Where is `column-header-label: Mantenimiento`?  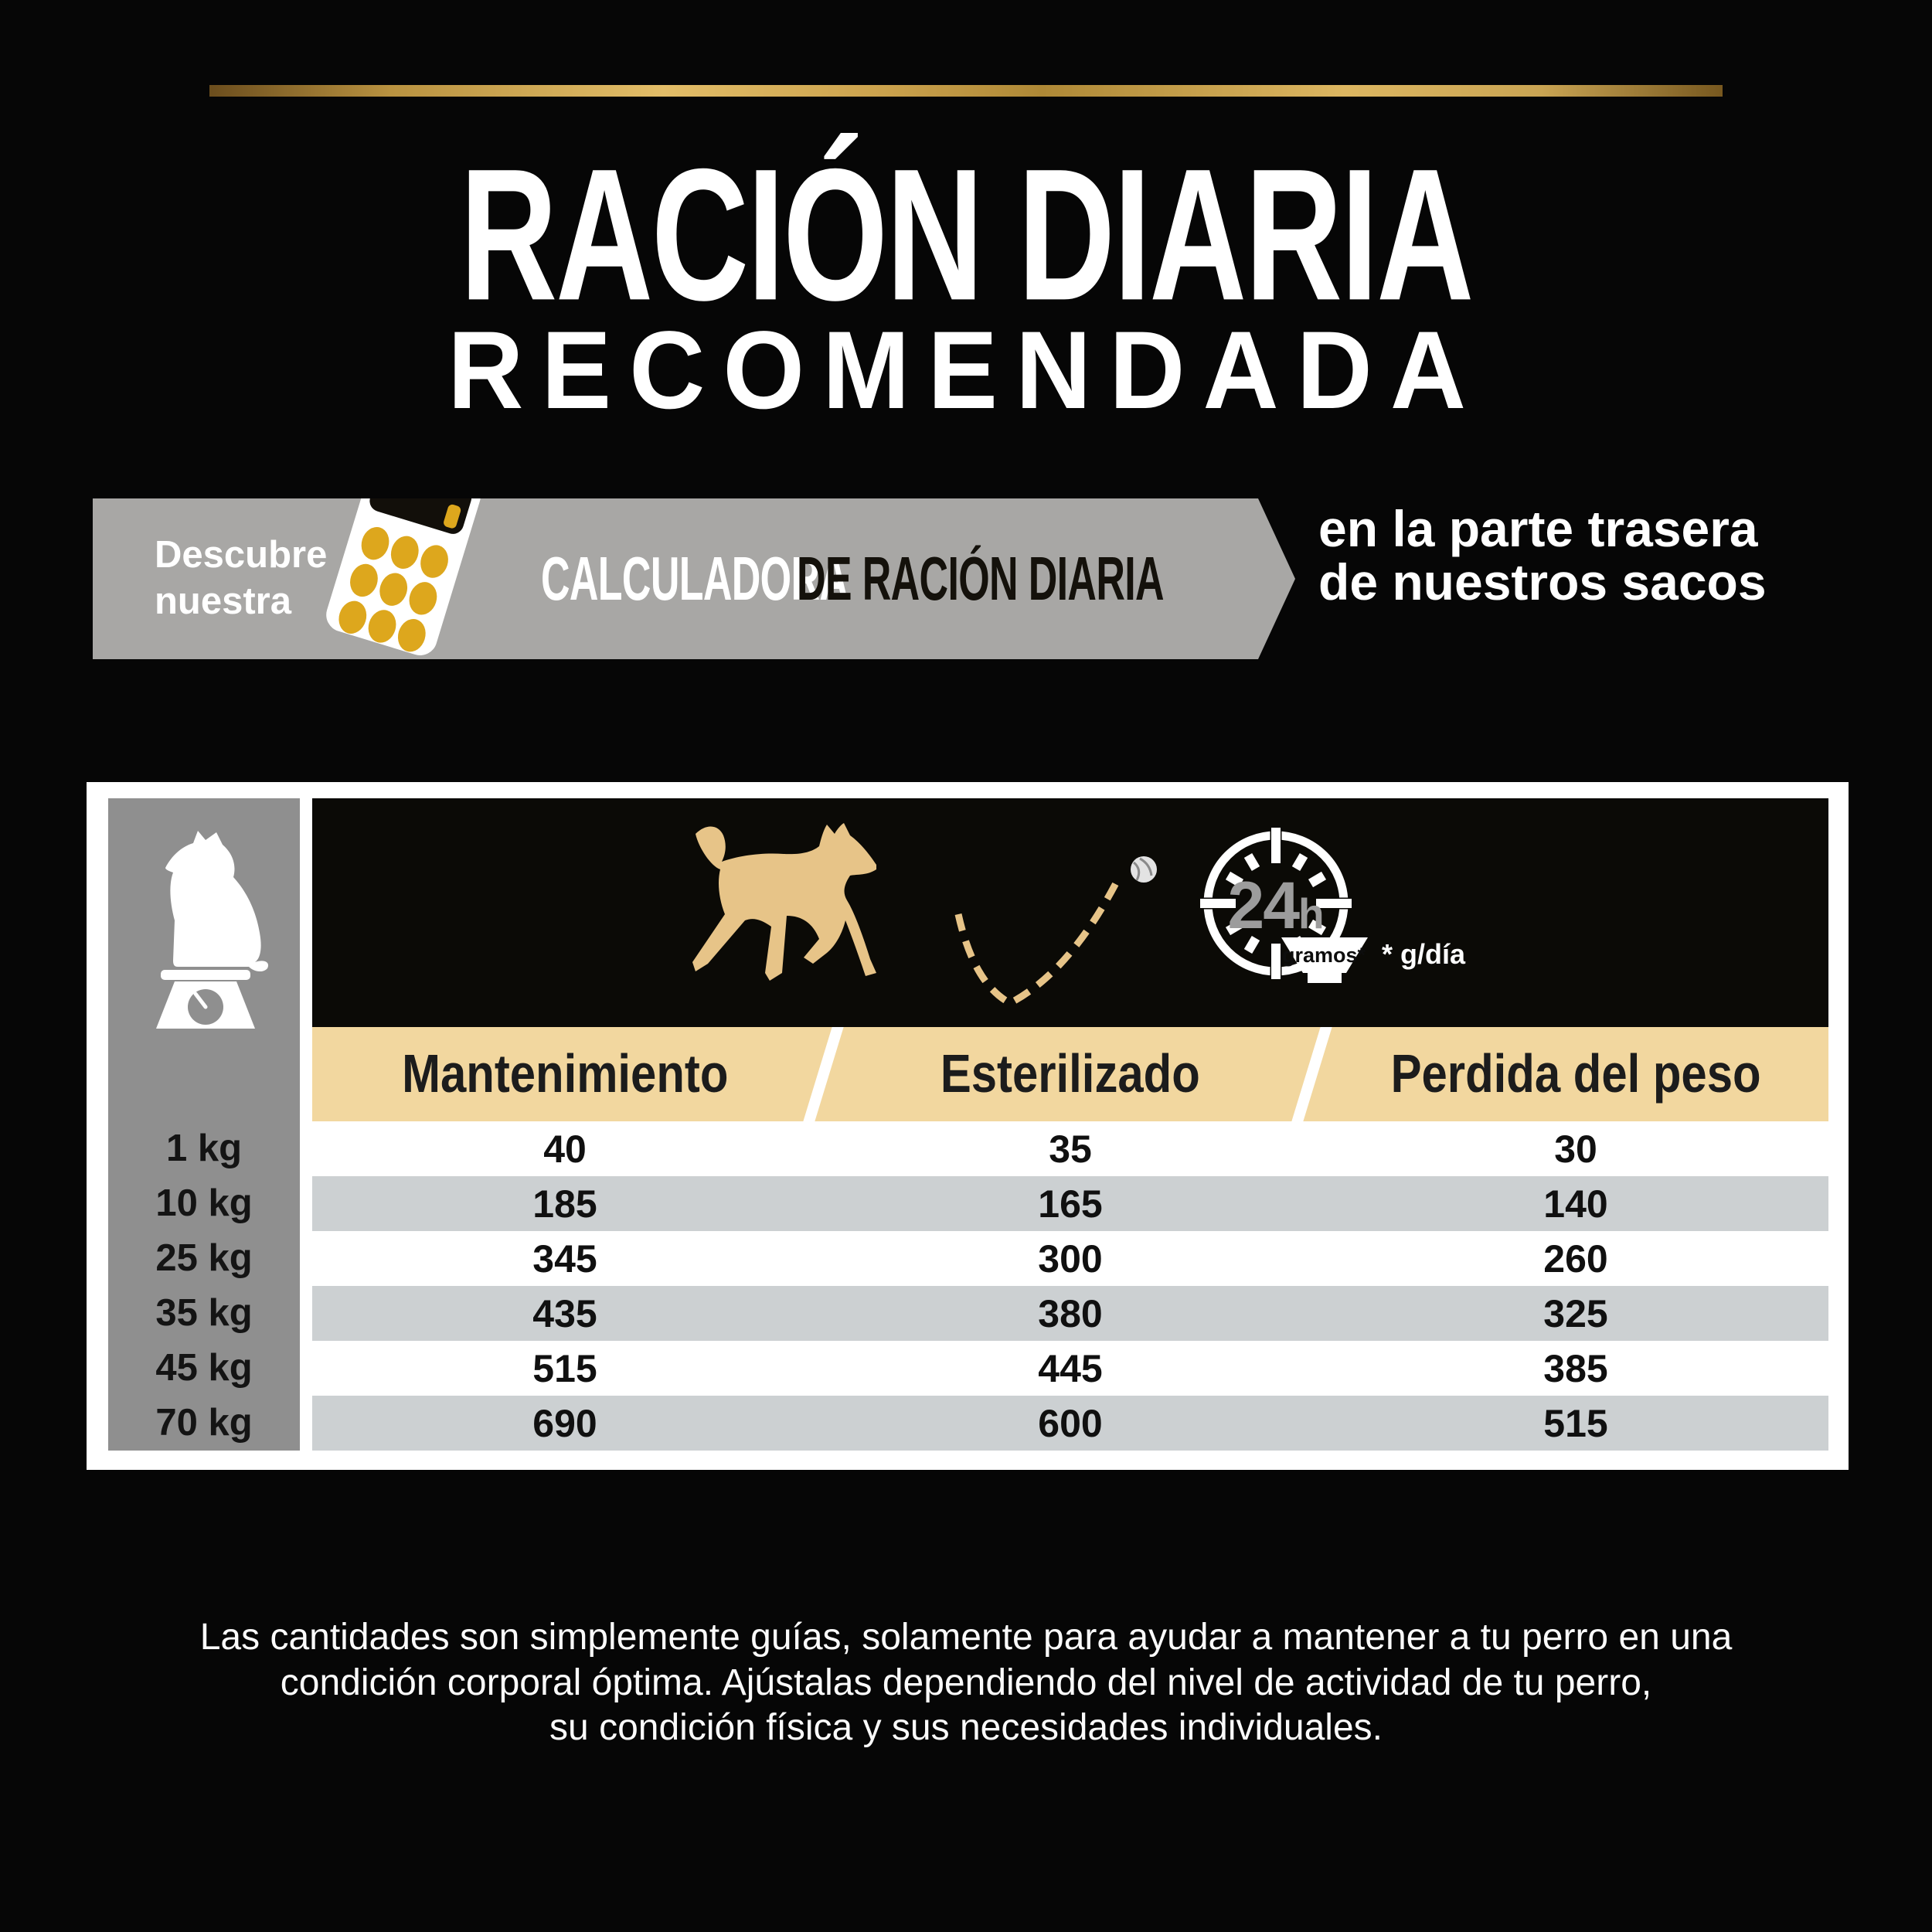
column-header-label: Mantenimiento is located at coordinates (565, 1074).